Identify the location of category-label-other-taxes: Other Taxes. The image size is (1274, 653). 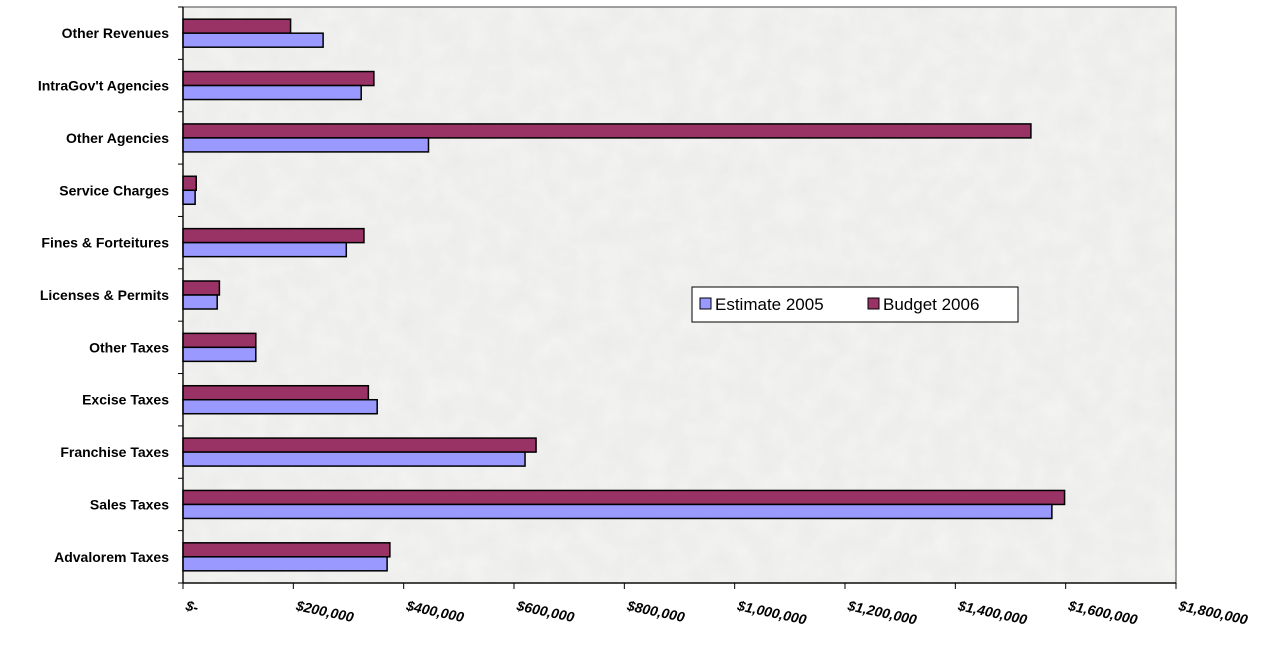
(129, 347).